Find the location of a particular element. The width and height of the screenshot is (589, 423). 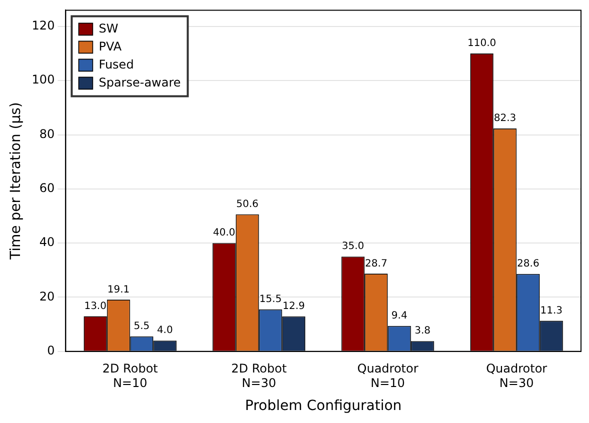

y-axis-title: Time per Iteration (μs) is located at coordinates (16, 181).